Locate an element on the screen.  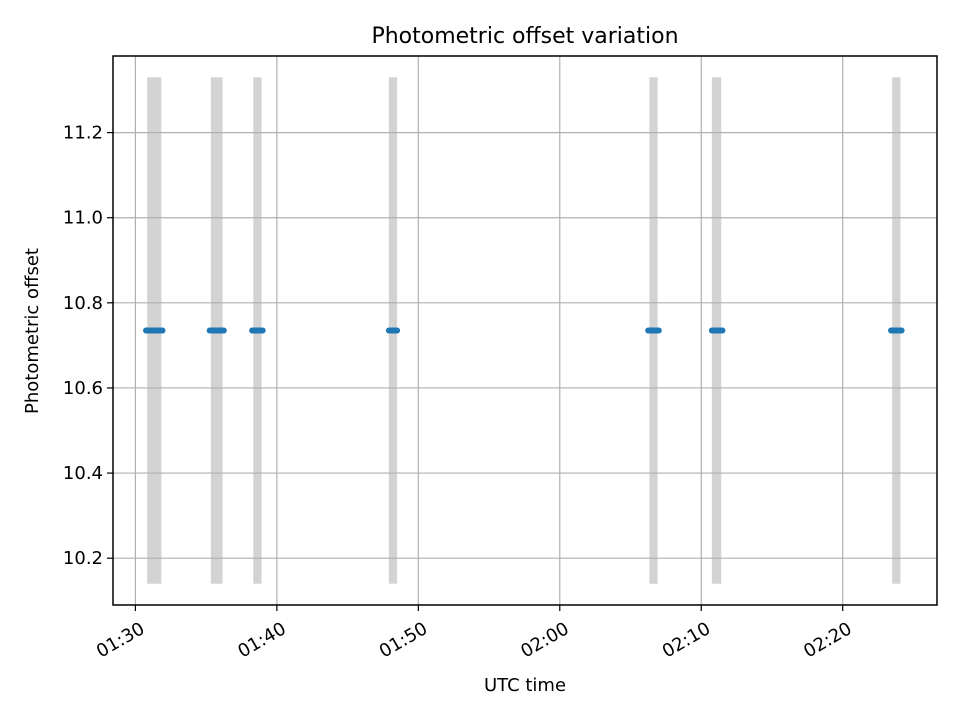
y-tick-label-4: 10.8 is located at coordinates (83, 303).